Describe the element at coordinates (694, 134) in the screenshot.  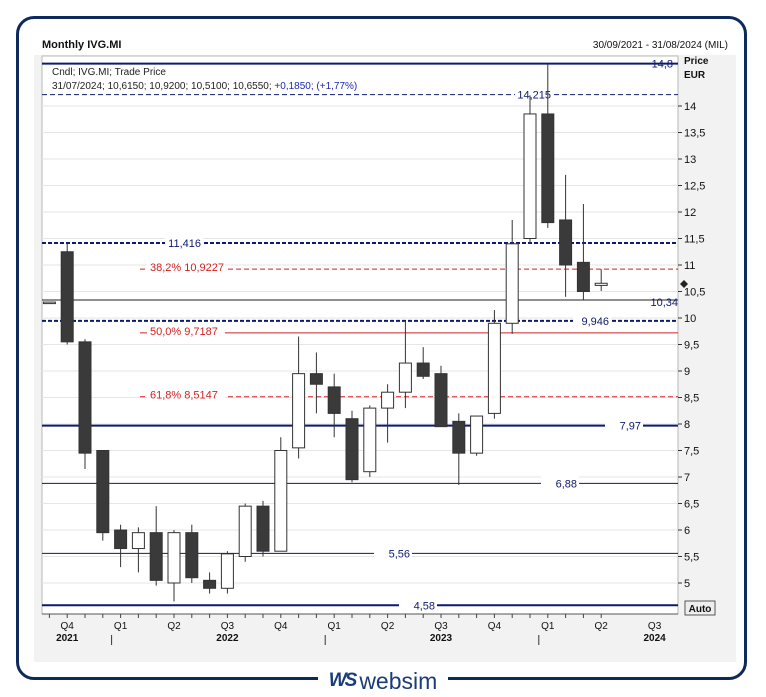
I see `y-tick-label: 13,5` at that location.